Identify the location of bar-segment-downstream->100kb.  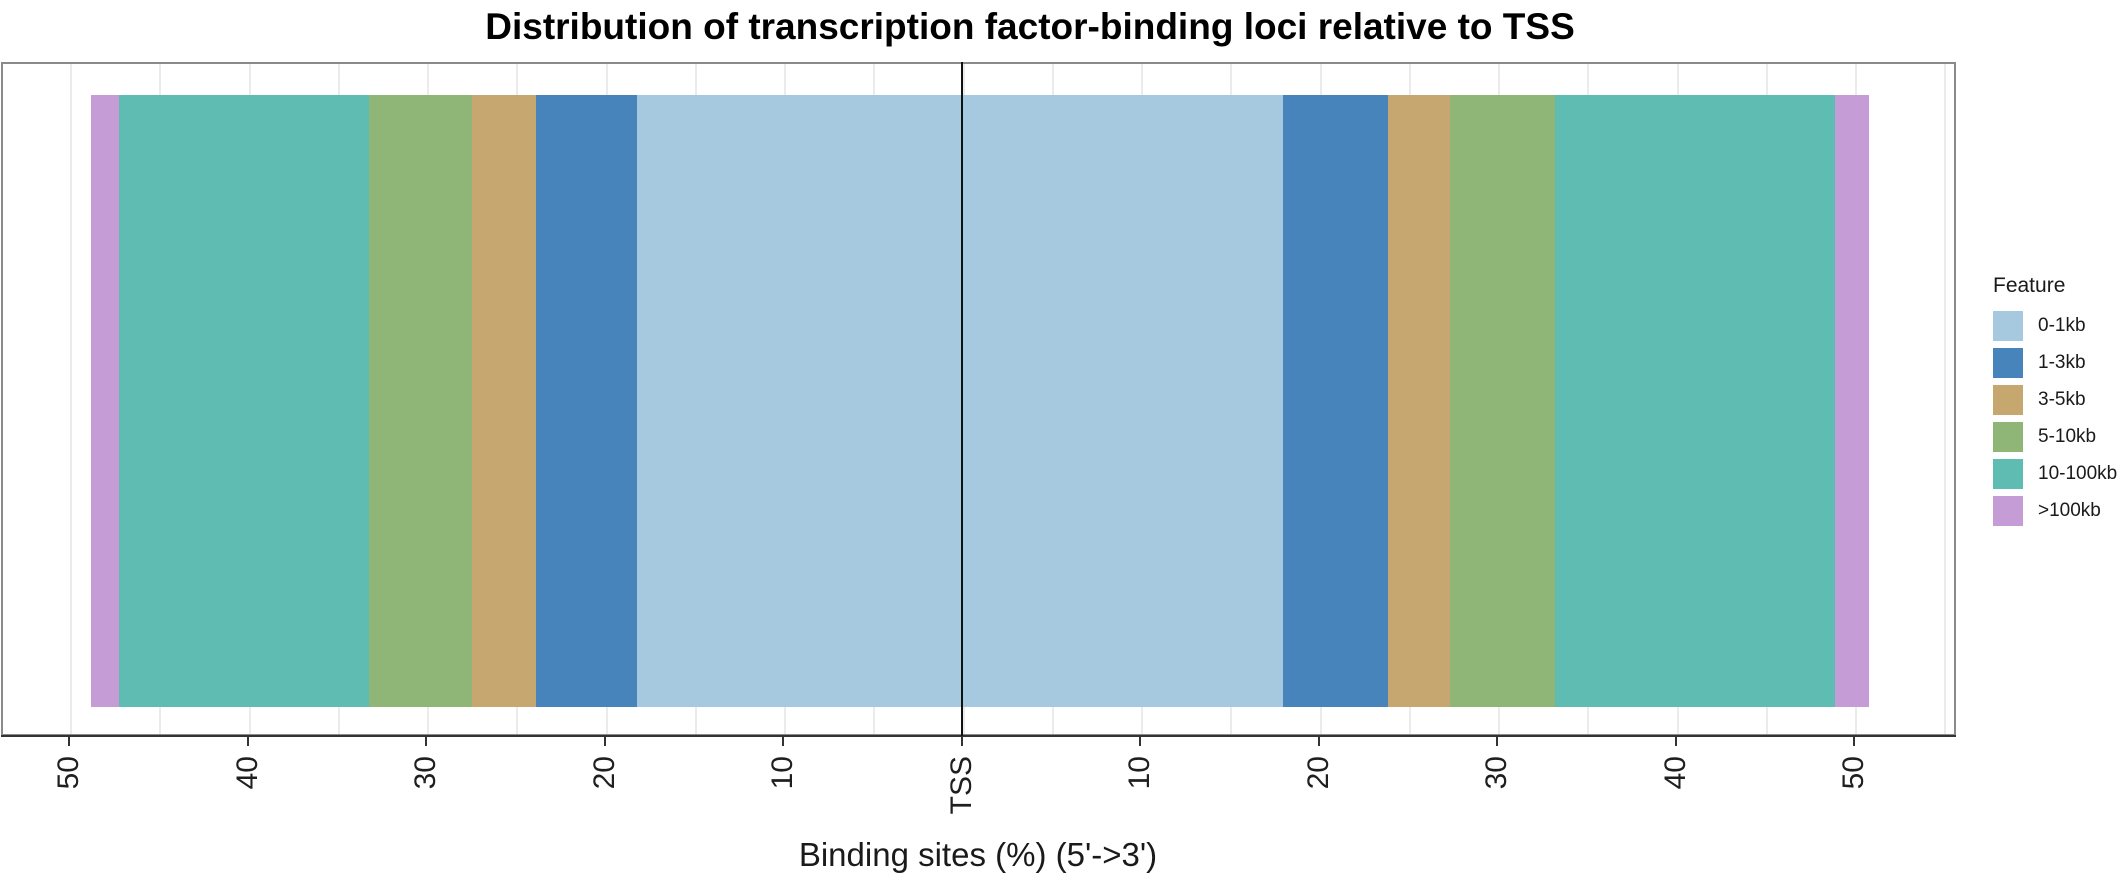
(1852, 401).